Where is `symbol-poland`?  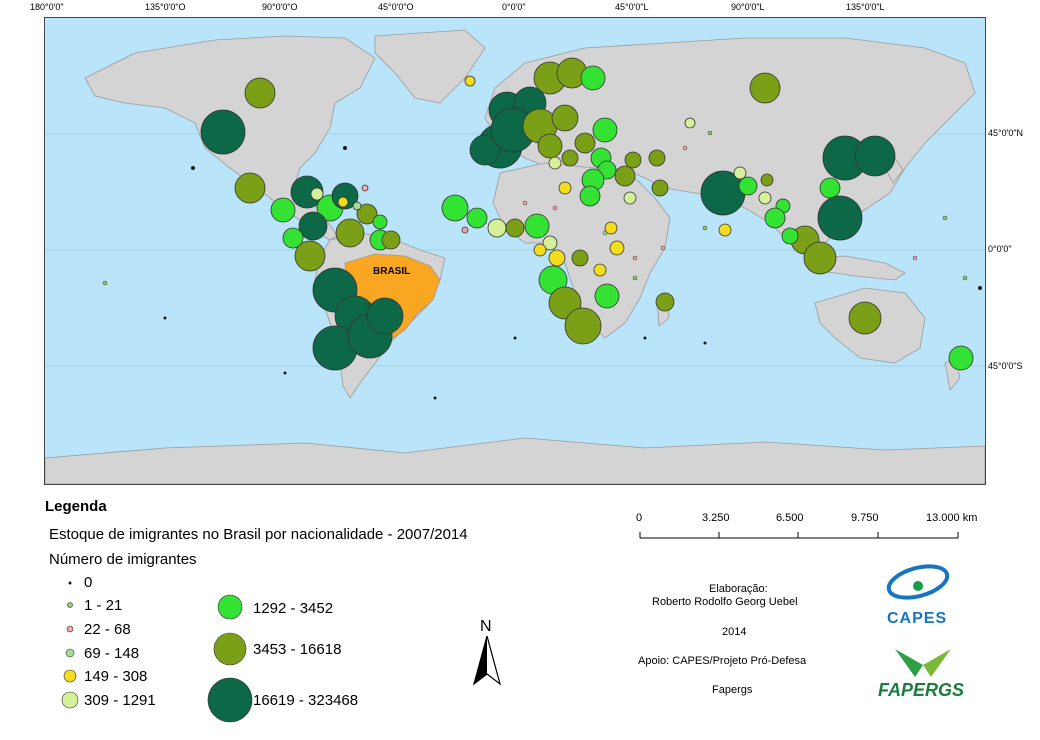
symbol-poland is located at coordinates (565, 118).